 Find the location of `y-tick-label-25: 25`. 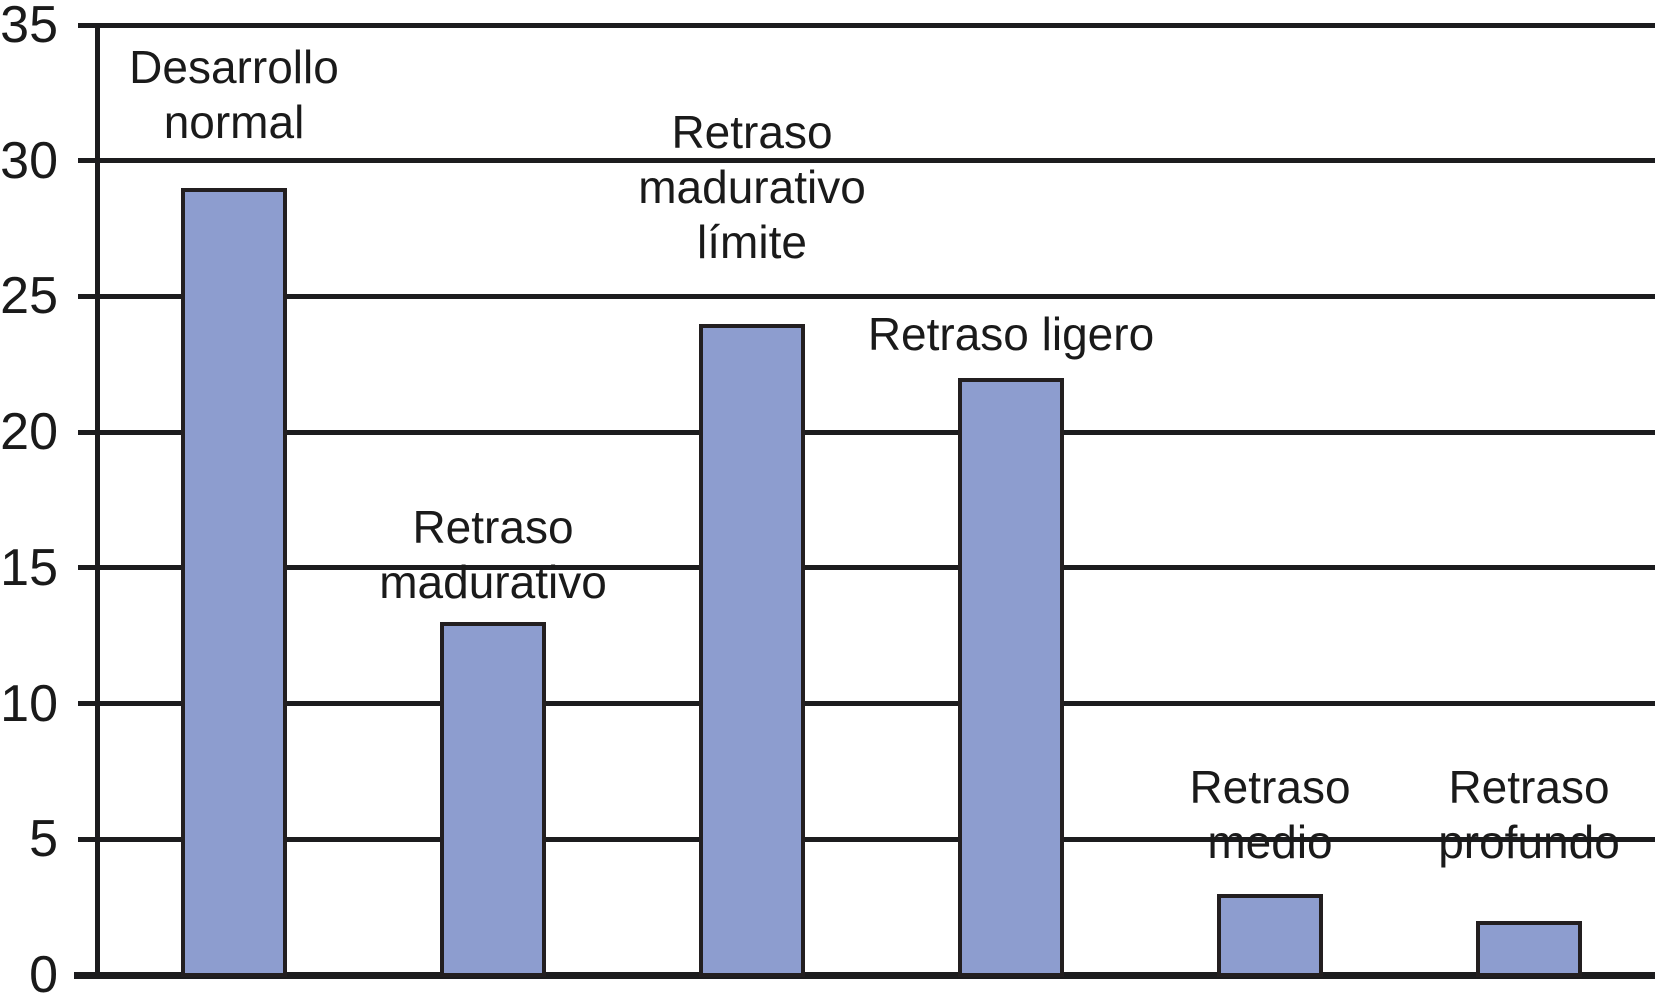

y-tick-label-25: 25 is located at coordinates (29, 296).